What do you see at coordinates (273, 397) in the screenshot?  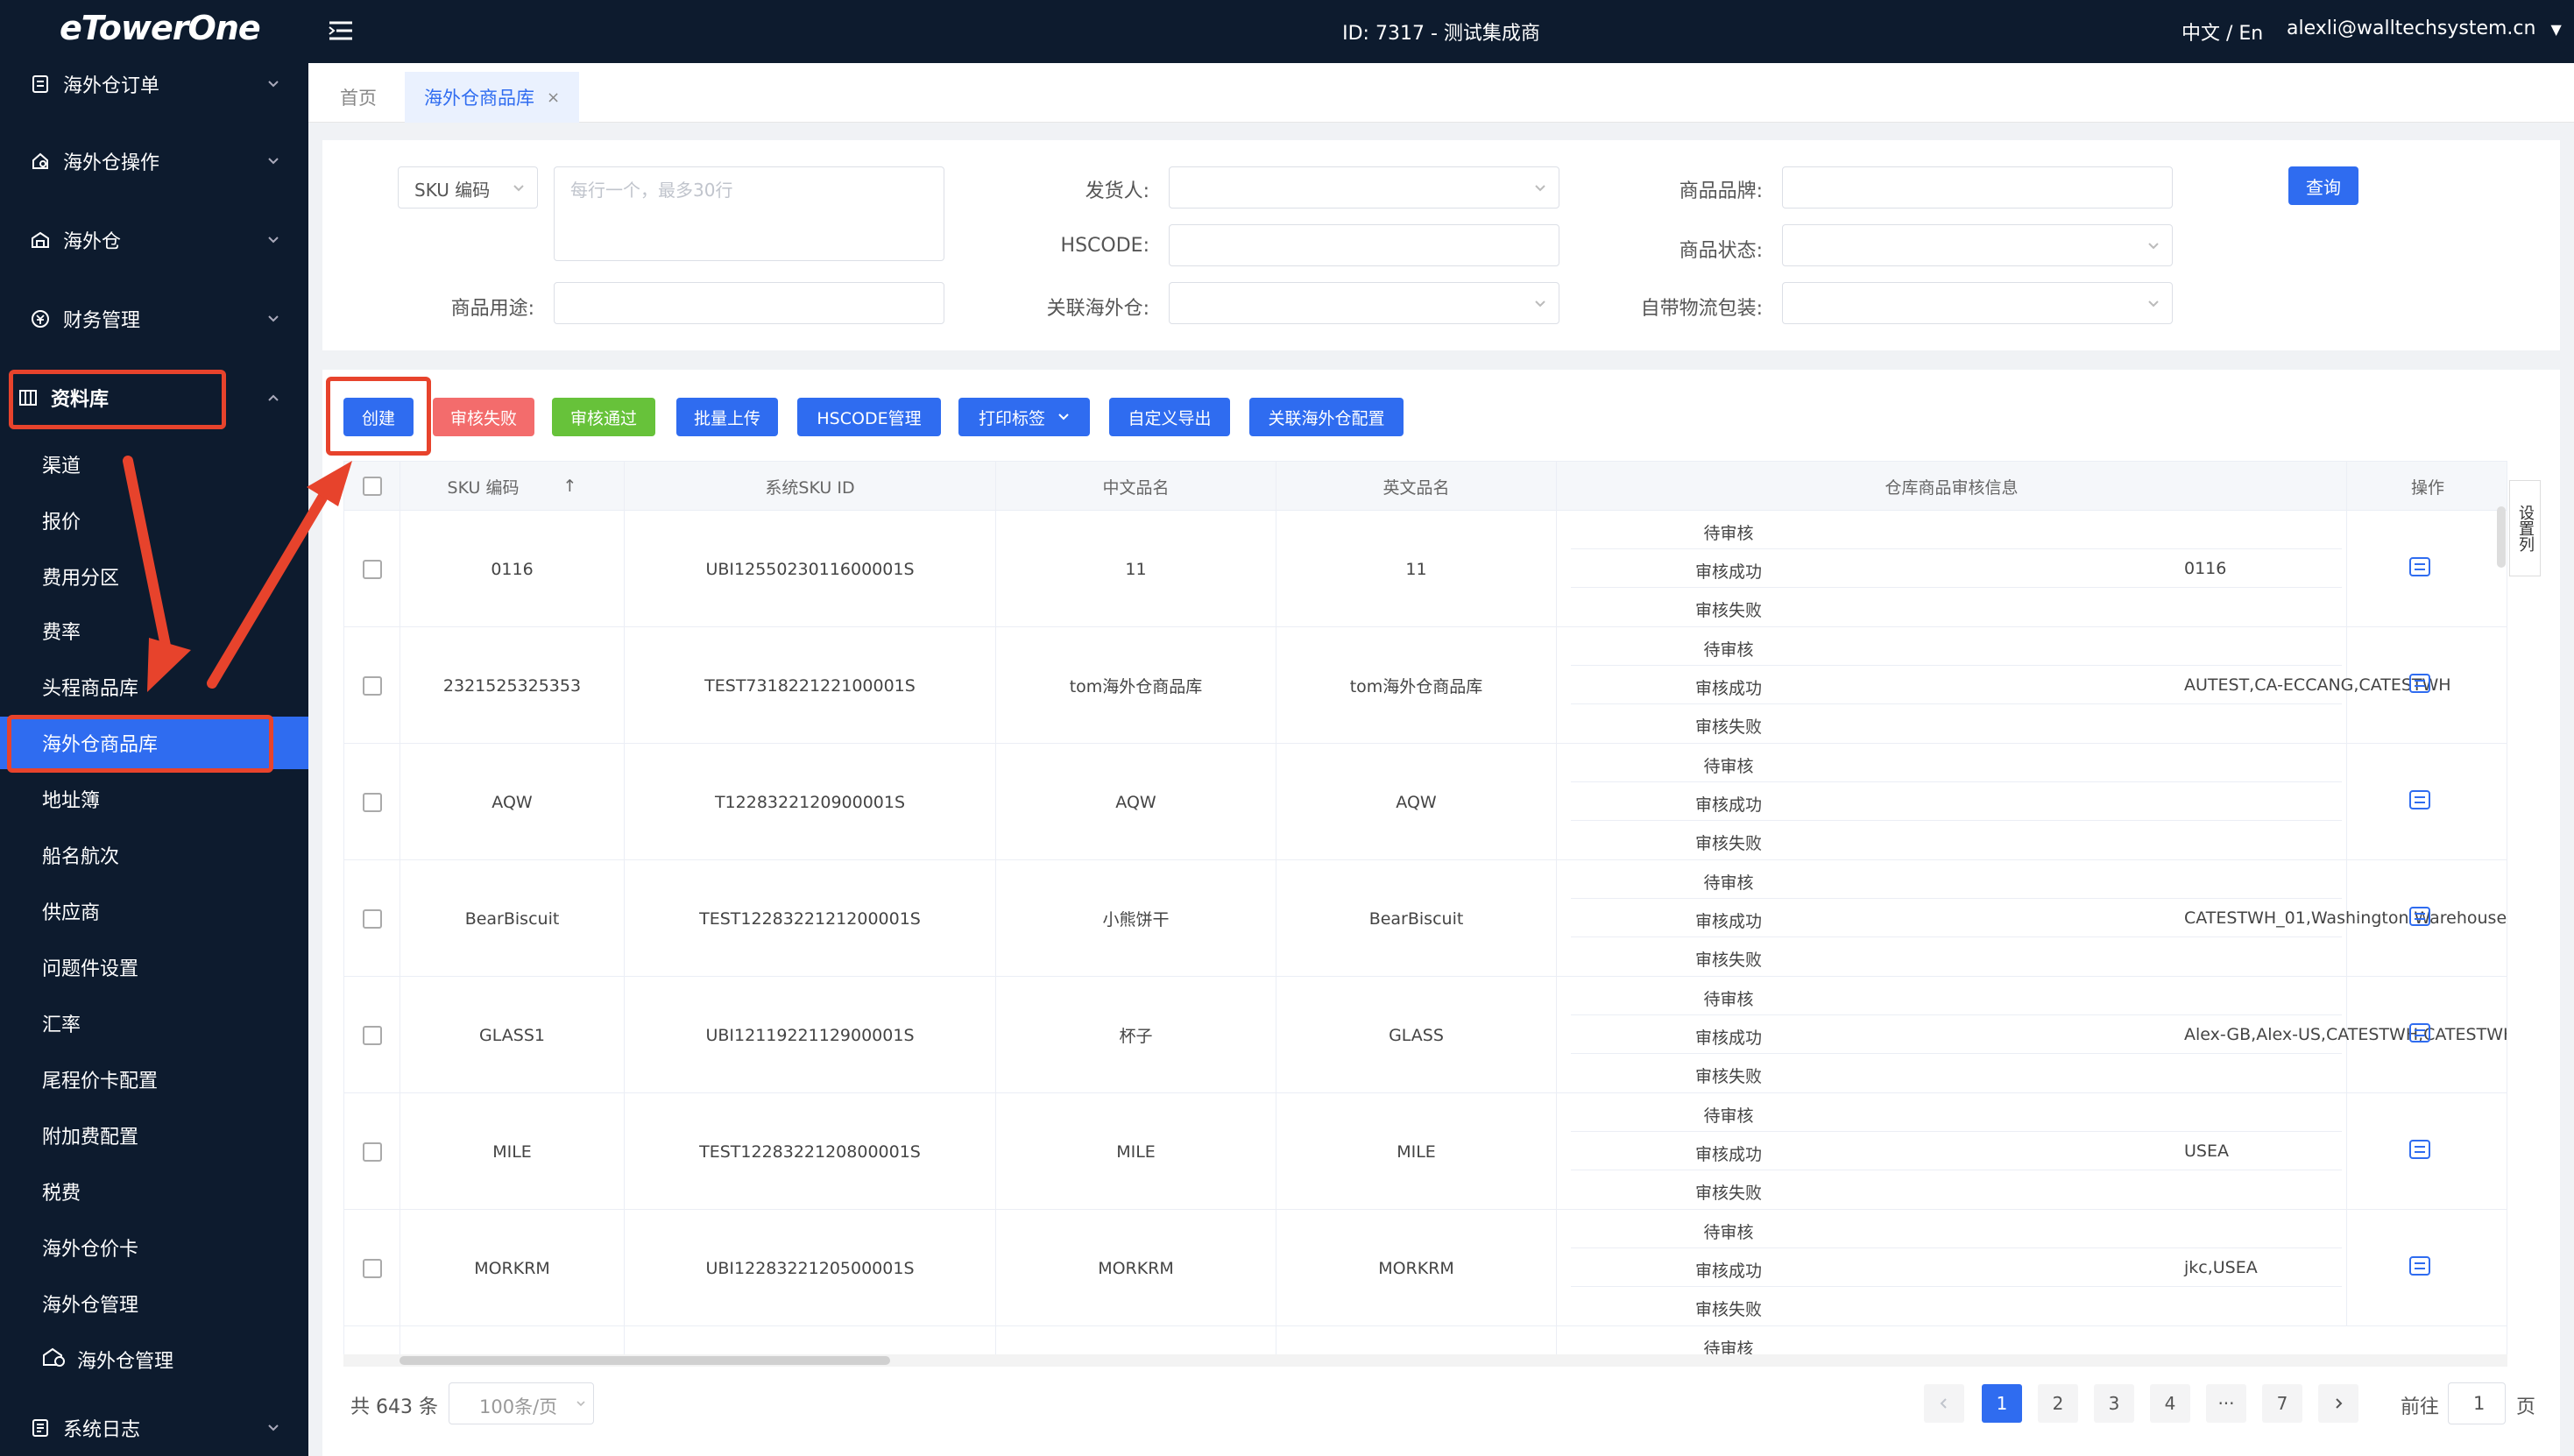 I see `chevron-up-icon` at bounding box center [273, 397].